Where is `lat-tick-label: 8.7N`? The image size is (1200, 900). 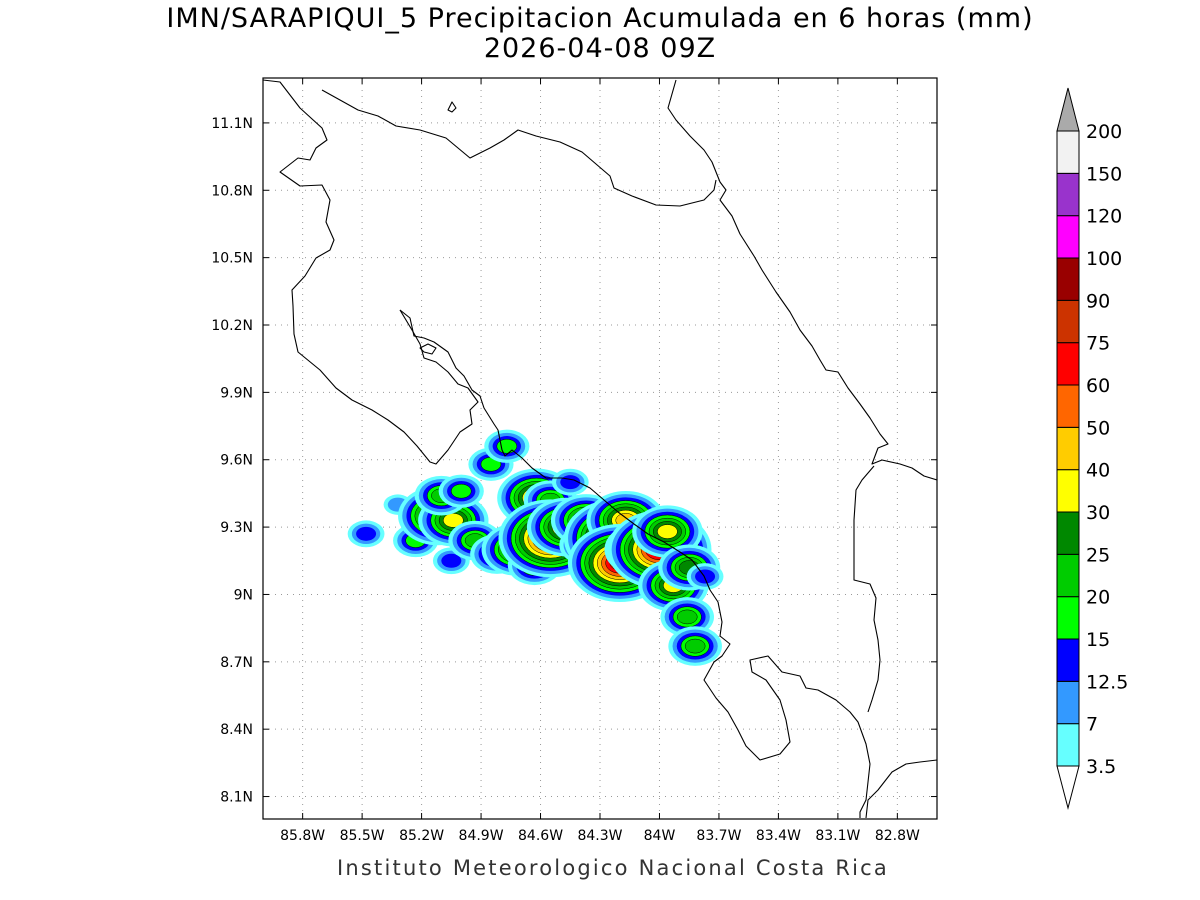
lat-tick-label: 8.7N is located at coordinates (236, 663).